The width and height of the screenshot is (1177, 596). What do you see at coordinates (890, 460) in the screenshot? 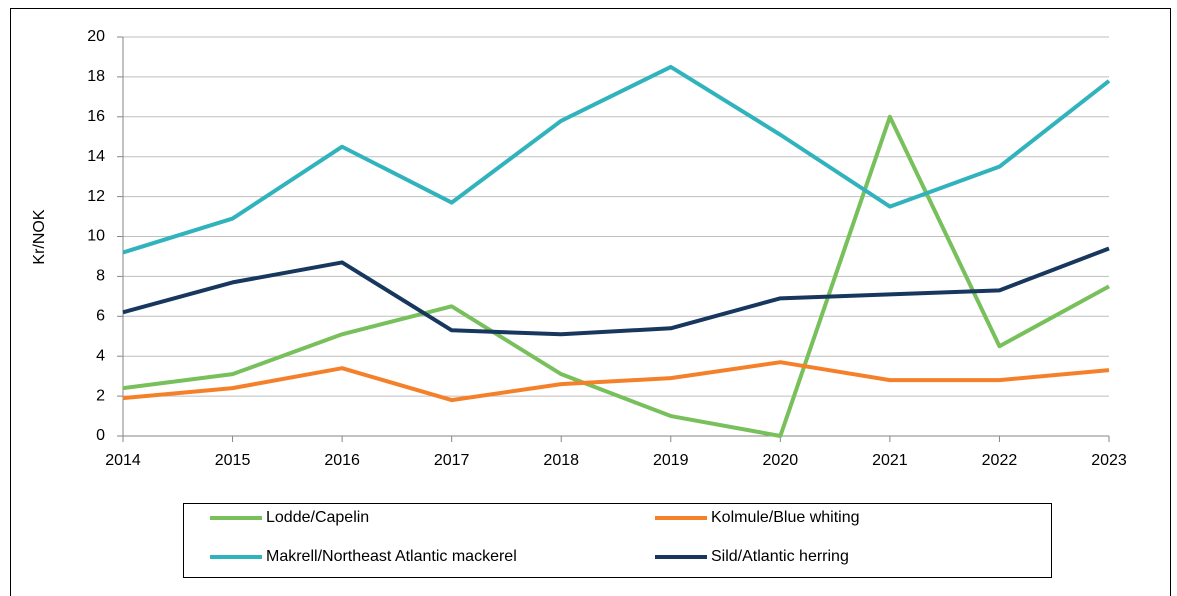
I see `x-tick-label: 2021` at bounding box center [890, 460].